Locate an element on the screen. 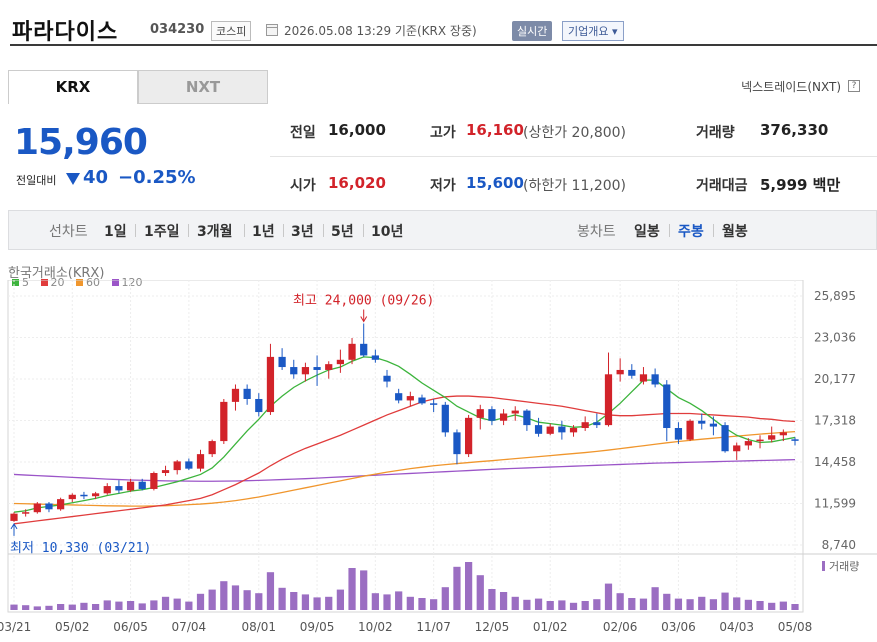 The image size is (877, 642). legend-ma60-label: 60 is located at coordinates (93, 282).